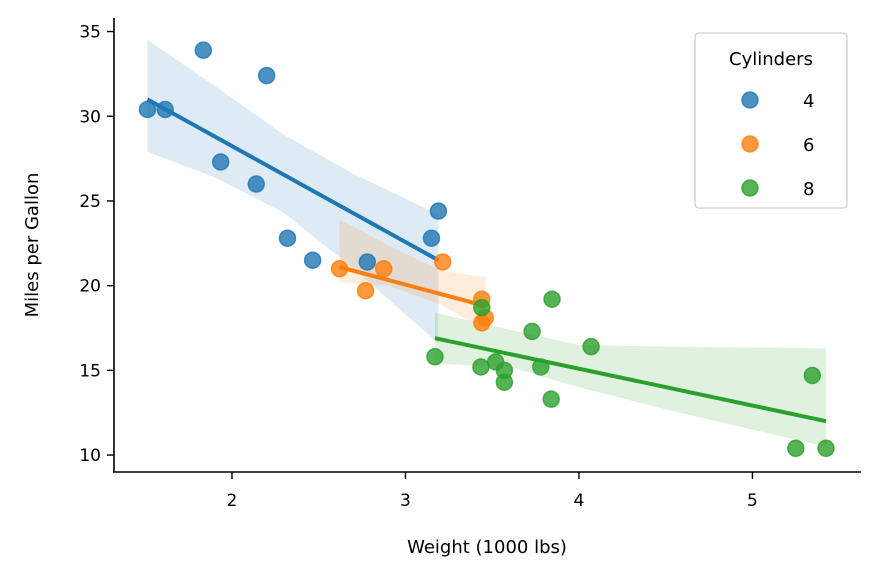 The height and width of the screenshot is (579, 880). Describe the element at coordinates (90, 371) in the screenshot. I see `y-tick-label: 15` at that location.